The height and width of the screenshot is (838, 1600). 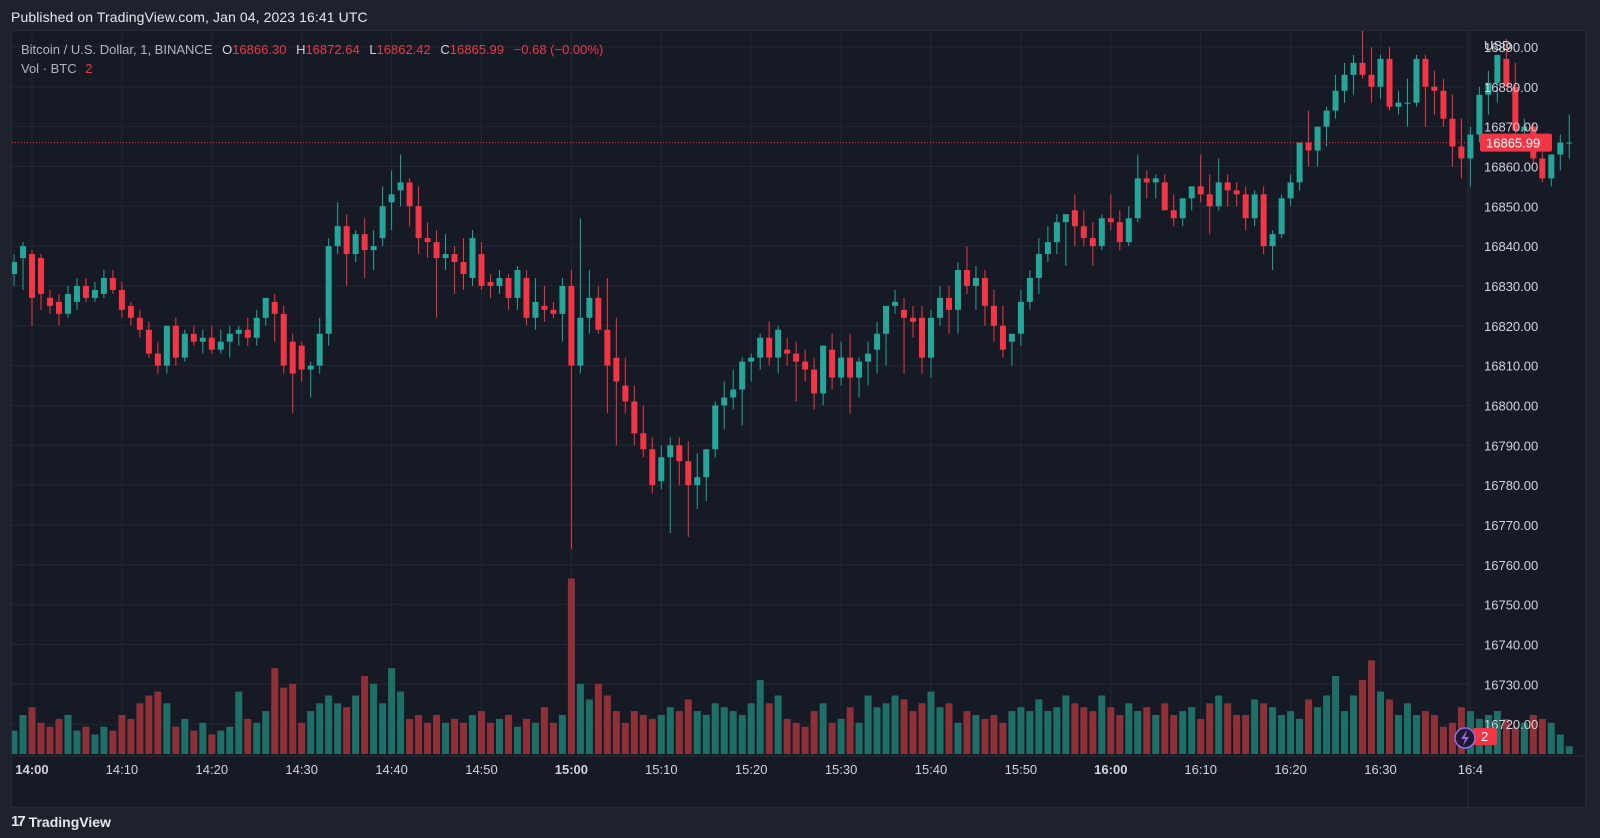 I want to click on time-tick-label: 14:20, so click(x=212, y=769).